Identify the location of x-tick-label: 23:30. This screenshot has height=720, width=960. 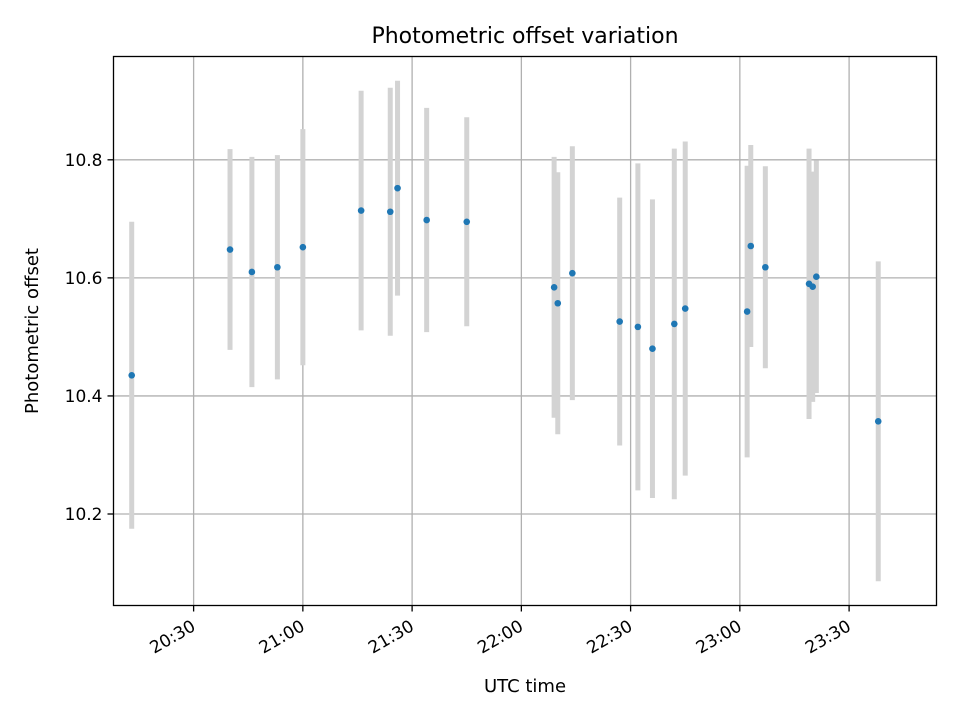
(828, 638).